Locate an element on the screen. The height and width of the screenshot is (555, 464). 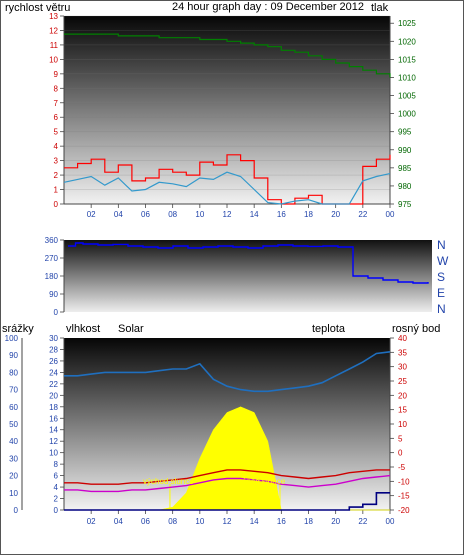
pressure-tick-label: 1015 is located at coordinates (407, 59).